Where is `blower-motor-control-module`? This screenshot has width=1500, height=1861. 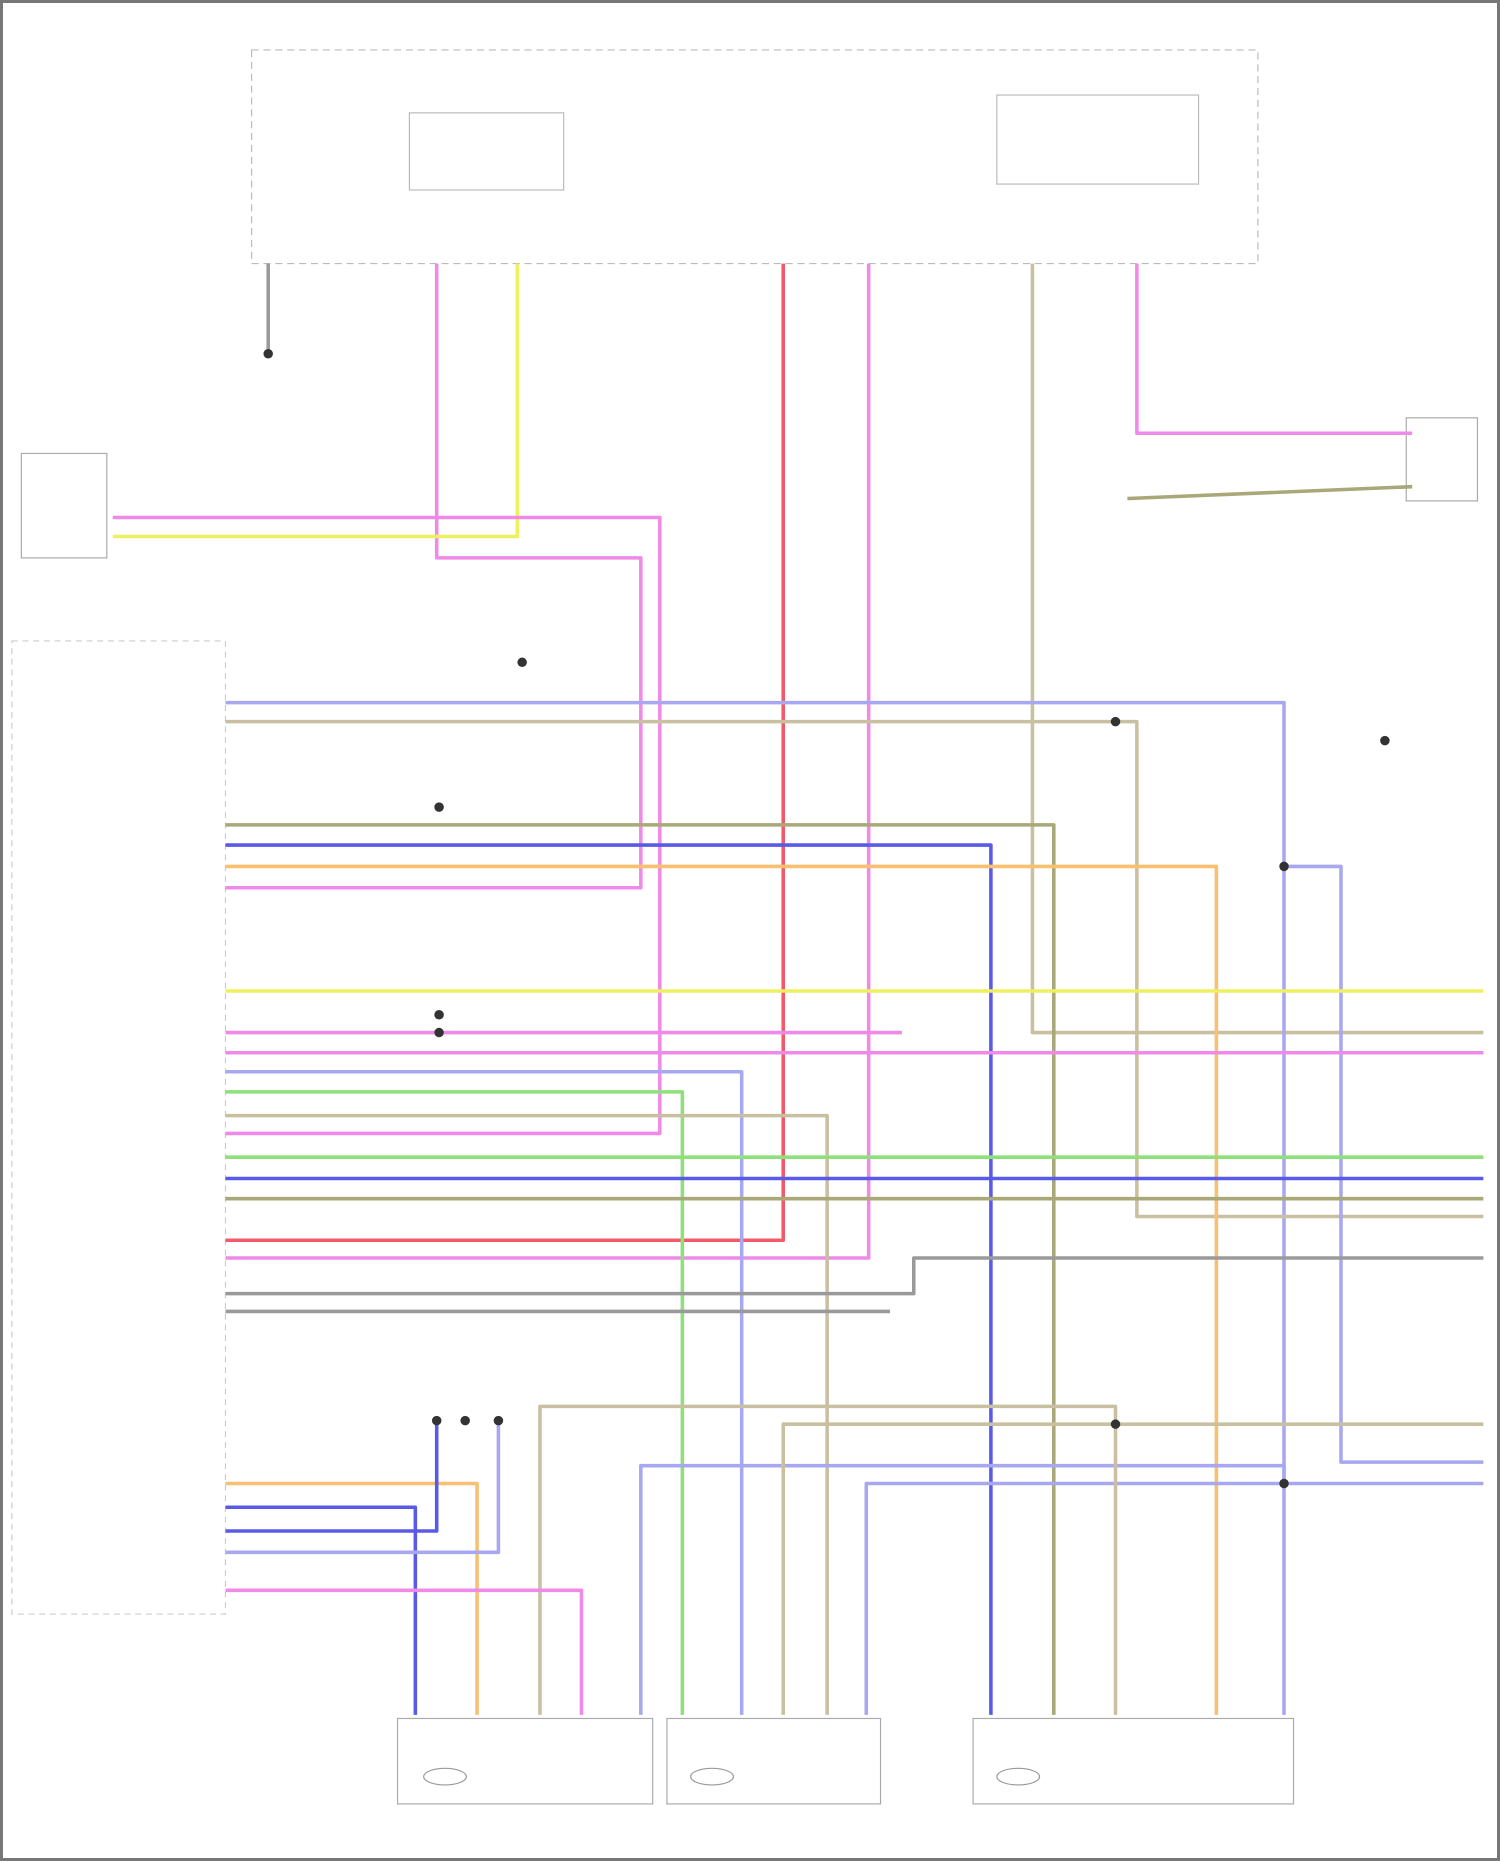 blower-motor-control-module is located at coordinates (64, 505).